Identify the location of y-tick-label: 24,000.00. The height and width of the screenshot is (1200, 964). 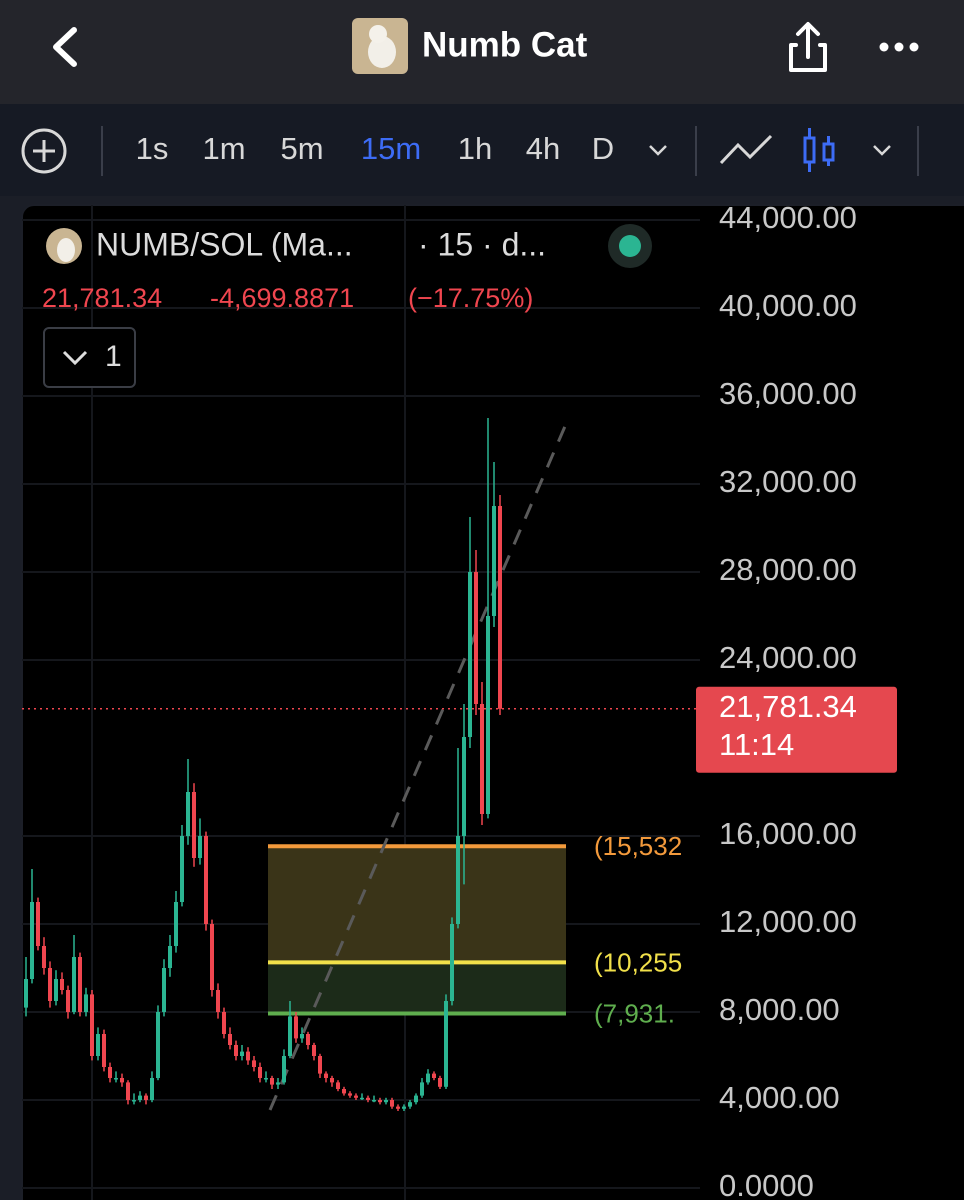
(788, 657).